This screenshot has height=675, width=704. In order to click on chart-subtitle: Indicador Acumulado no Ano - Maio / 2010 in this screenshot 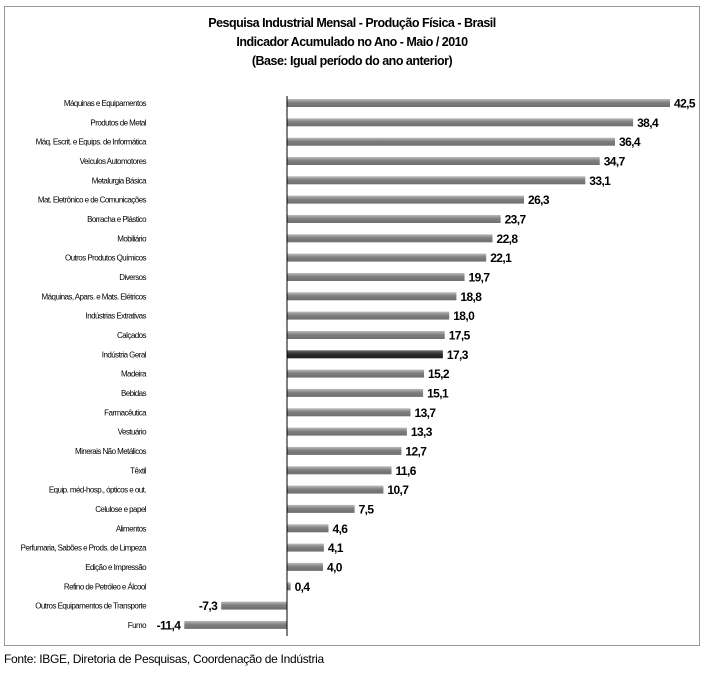, I will do `click(352, 42)`.